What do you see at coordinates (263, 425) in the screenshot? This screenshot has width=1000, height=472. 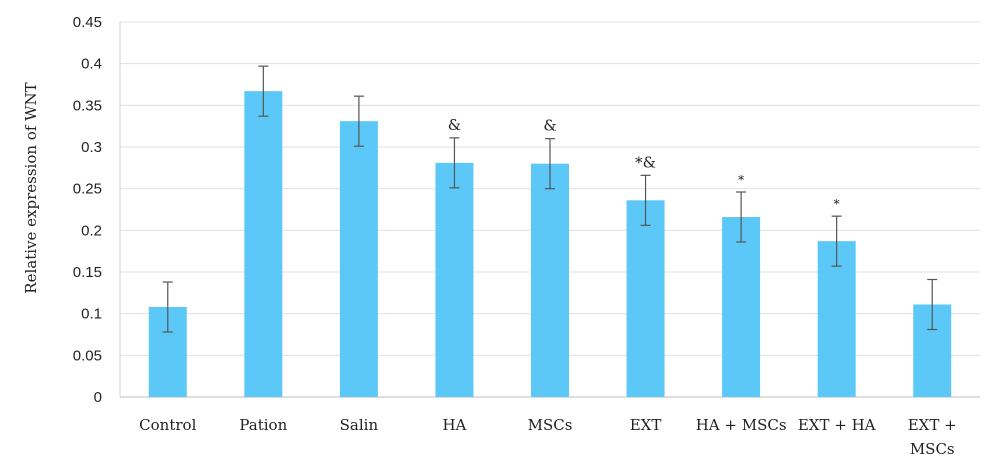 I see `x-tick-label: Pation` at bounding box center [263, 425].